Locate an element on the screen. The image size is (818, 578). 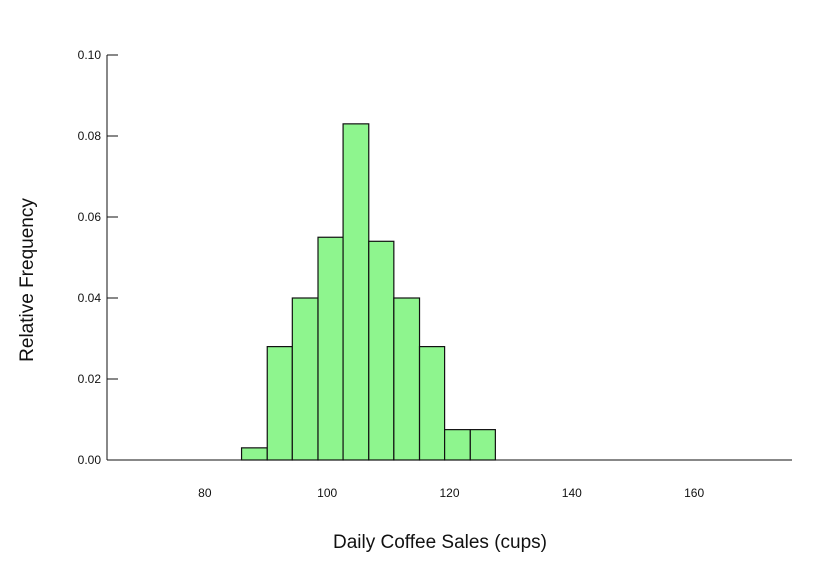
x-tick-label: 100 is located at coordinates (327, 493).